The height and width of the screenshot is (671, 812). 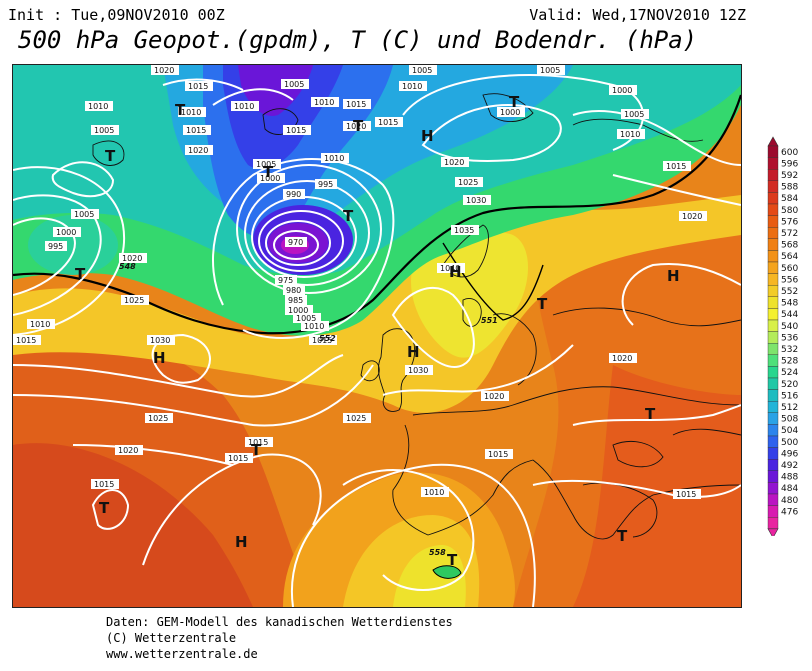 What do you see at coordinates (41, 324) in the screenshot?
I see `label-1010-i: 1010` at bounding box center [41, 324].